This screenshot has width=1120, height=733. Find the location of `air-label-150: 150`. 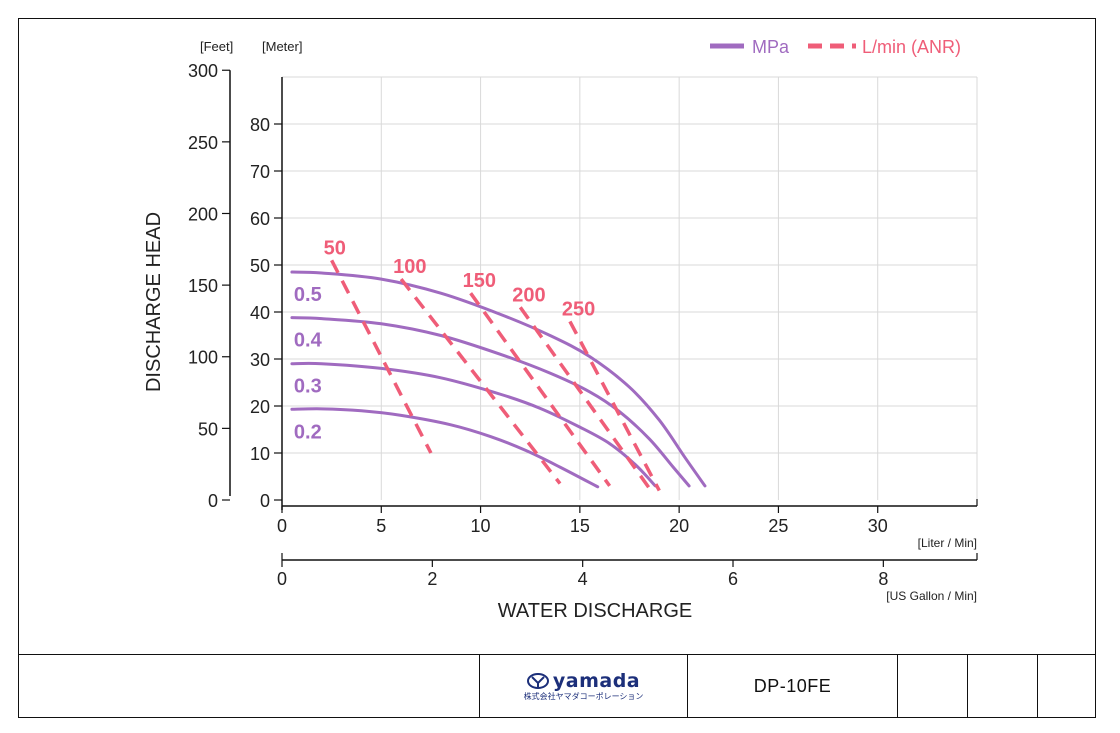

air-label-150: 150 is located at coordinates (479, 281).